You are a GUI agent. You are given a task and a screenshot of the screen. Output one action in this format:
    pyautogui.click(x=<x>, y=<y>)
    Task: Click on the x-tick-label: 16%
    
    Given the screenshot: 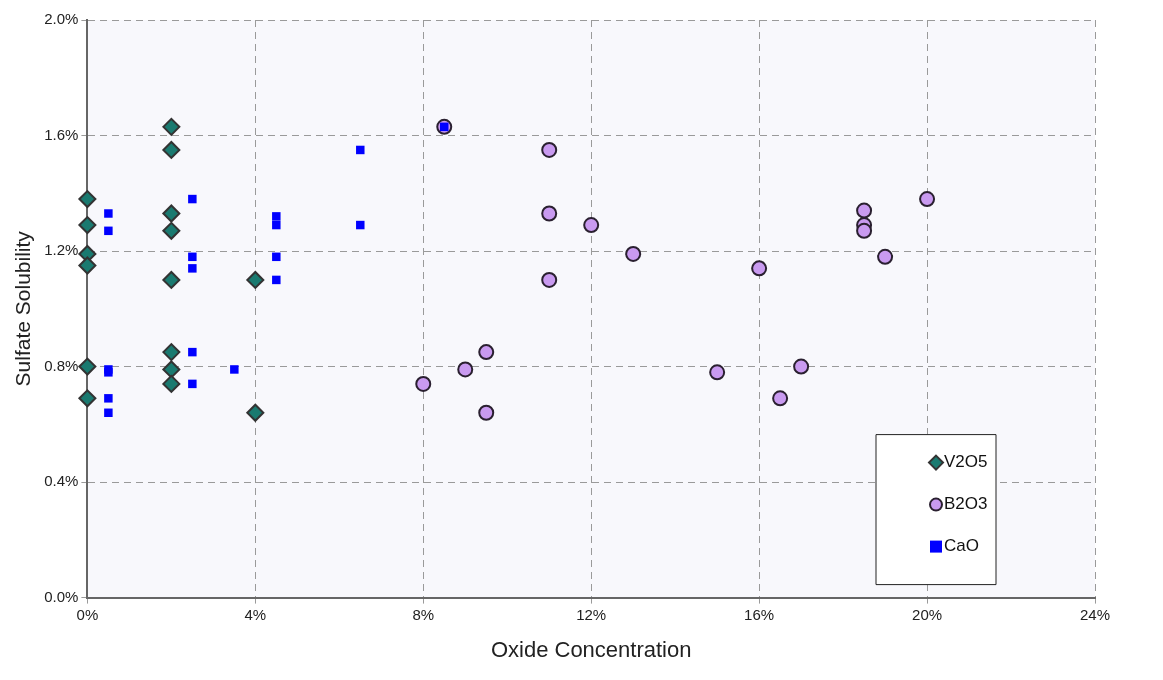 What is the action you would take?
    pyautogui.click(x=759, y=614)
    